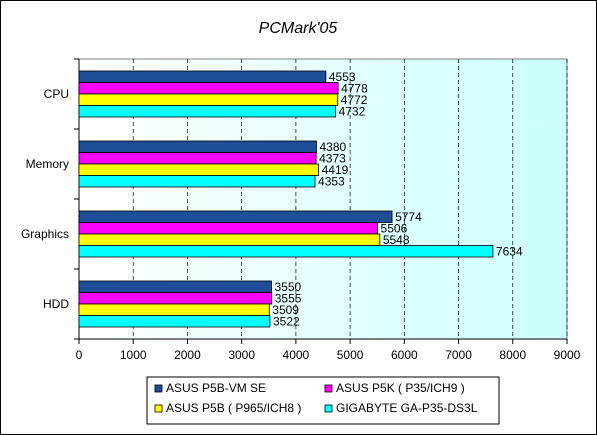  Describe the element at coordinates (567, 355) in the screenshot. I see `x-tick-label: 9000` at that location.